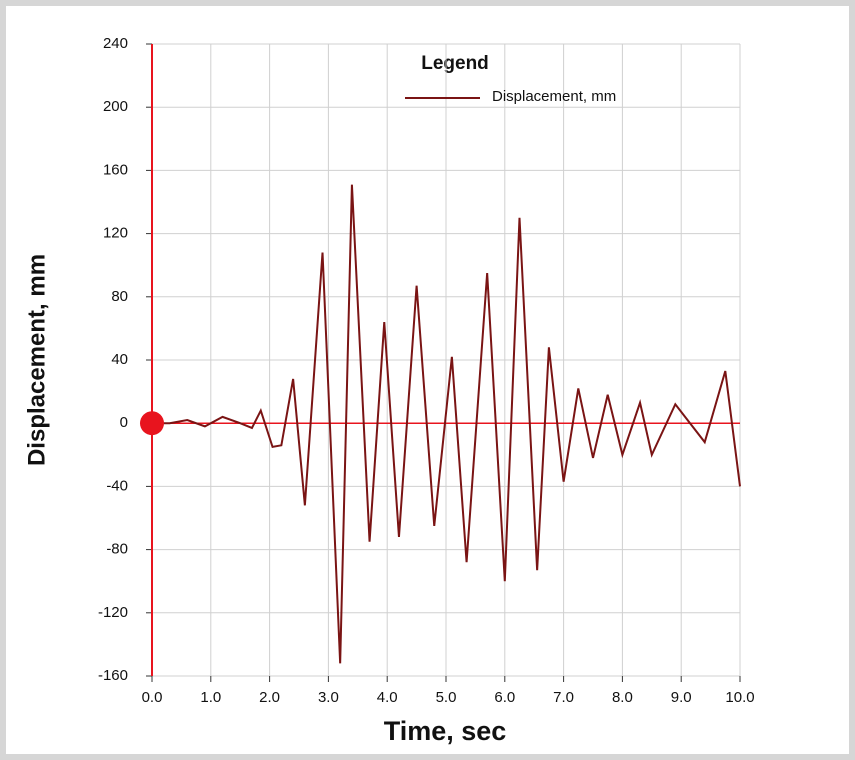 This screenshot has height=760, width=855. I want to click on y-tick-label: -40, so click(117, 485).